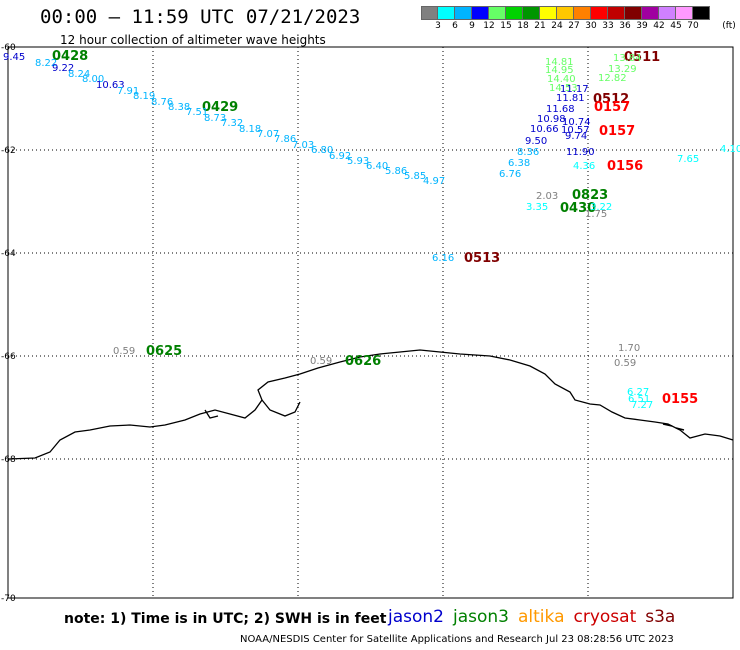  I want to click on swh-value: 6.76, so click(510, 174).